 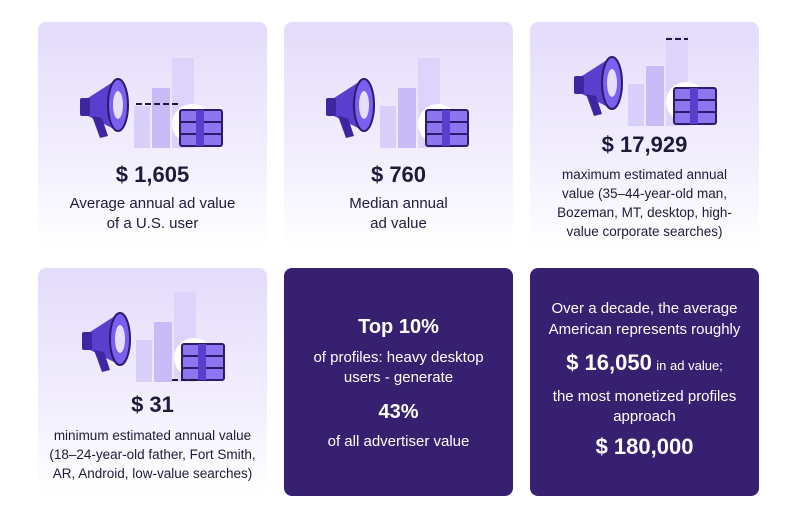 What do you see at coordinates (398, 357) in the screenshot?
I see `text: of profiles: heavy desktop` at bounding box center [398, 357].